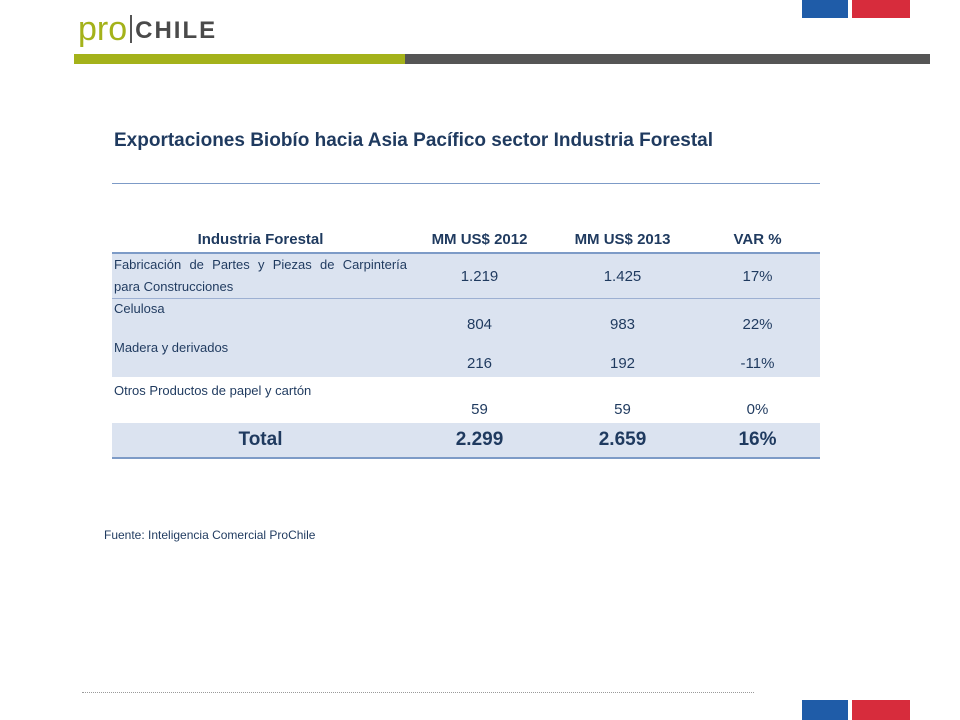 This screenshot has width=960, height=720. I want to click on row-value-2012: 59, so click(479, 409).